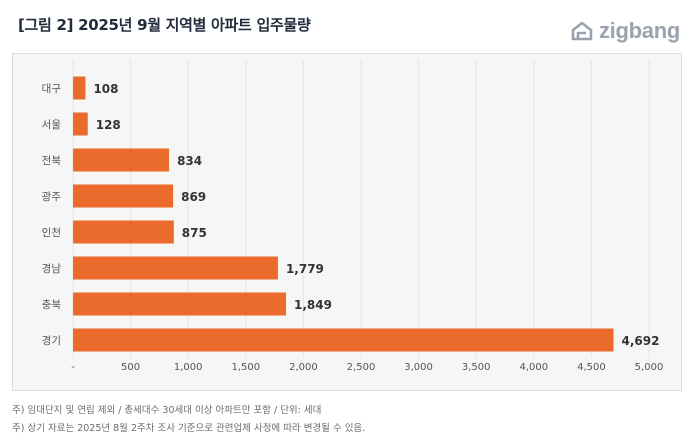  Describe the element at coordinates (245, 367) in the screenshot. I see `x-tick-label: 1,500` at that location.